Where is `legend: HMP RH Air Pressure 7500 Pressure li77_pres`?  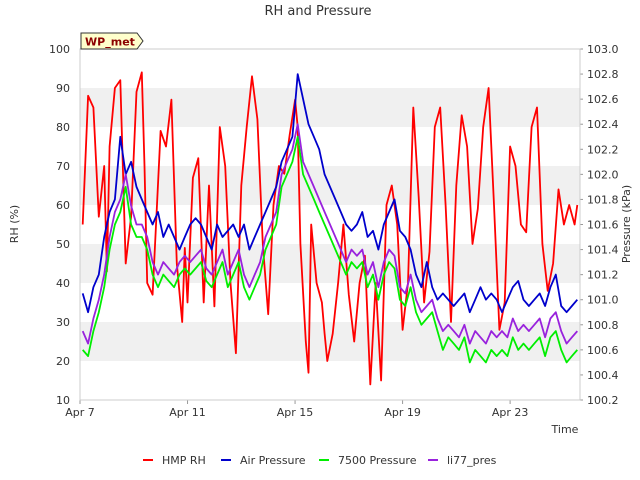
legend: HMP RH Air Pressure 7500 Pressure li77_pres is located at coordinates (320, 460).